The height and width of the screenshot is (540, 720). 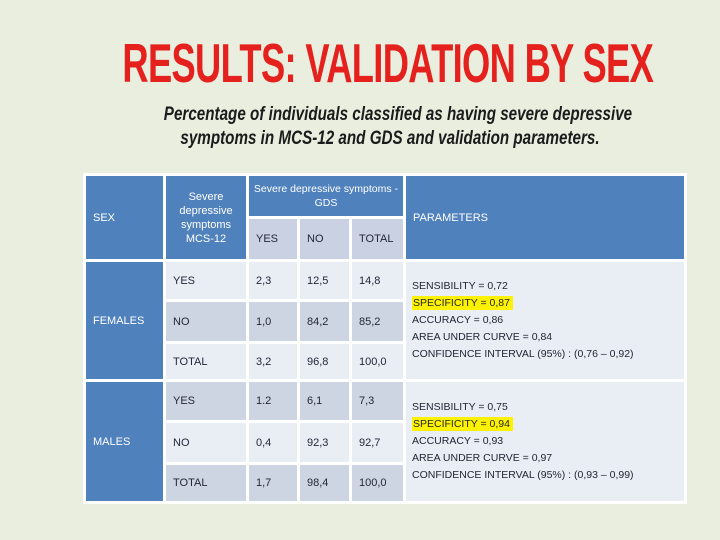 I want to click on parameter-sensibility: SENSIBILITY = 0,72, so click(x=460, y=286).